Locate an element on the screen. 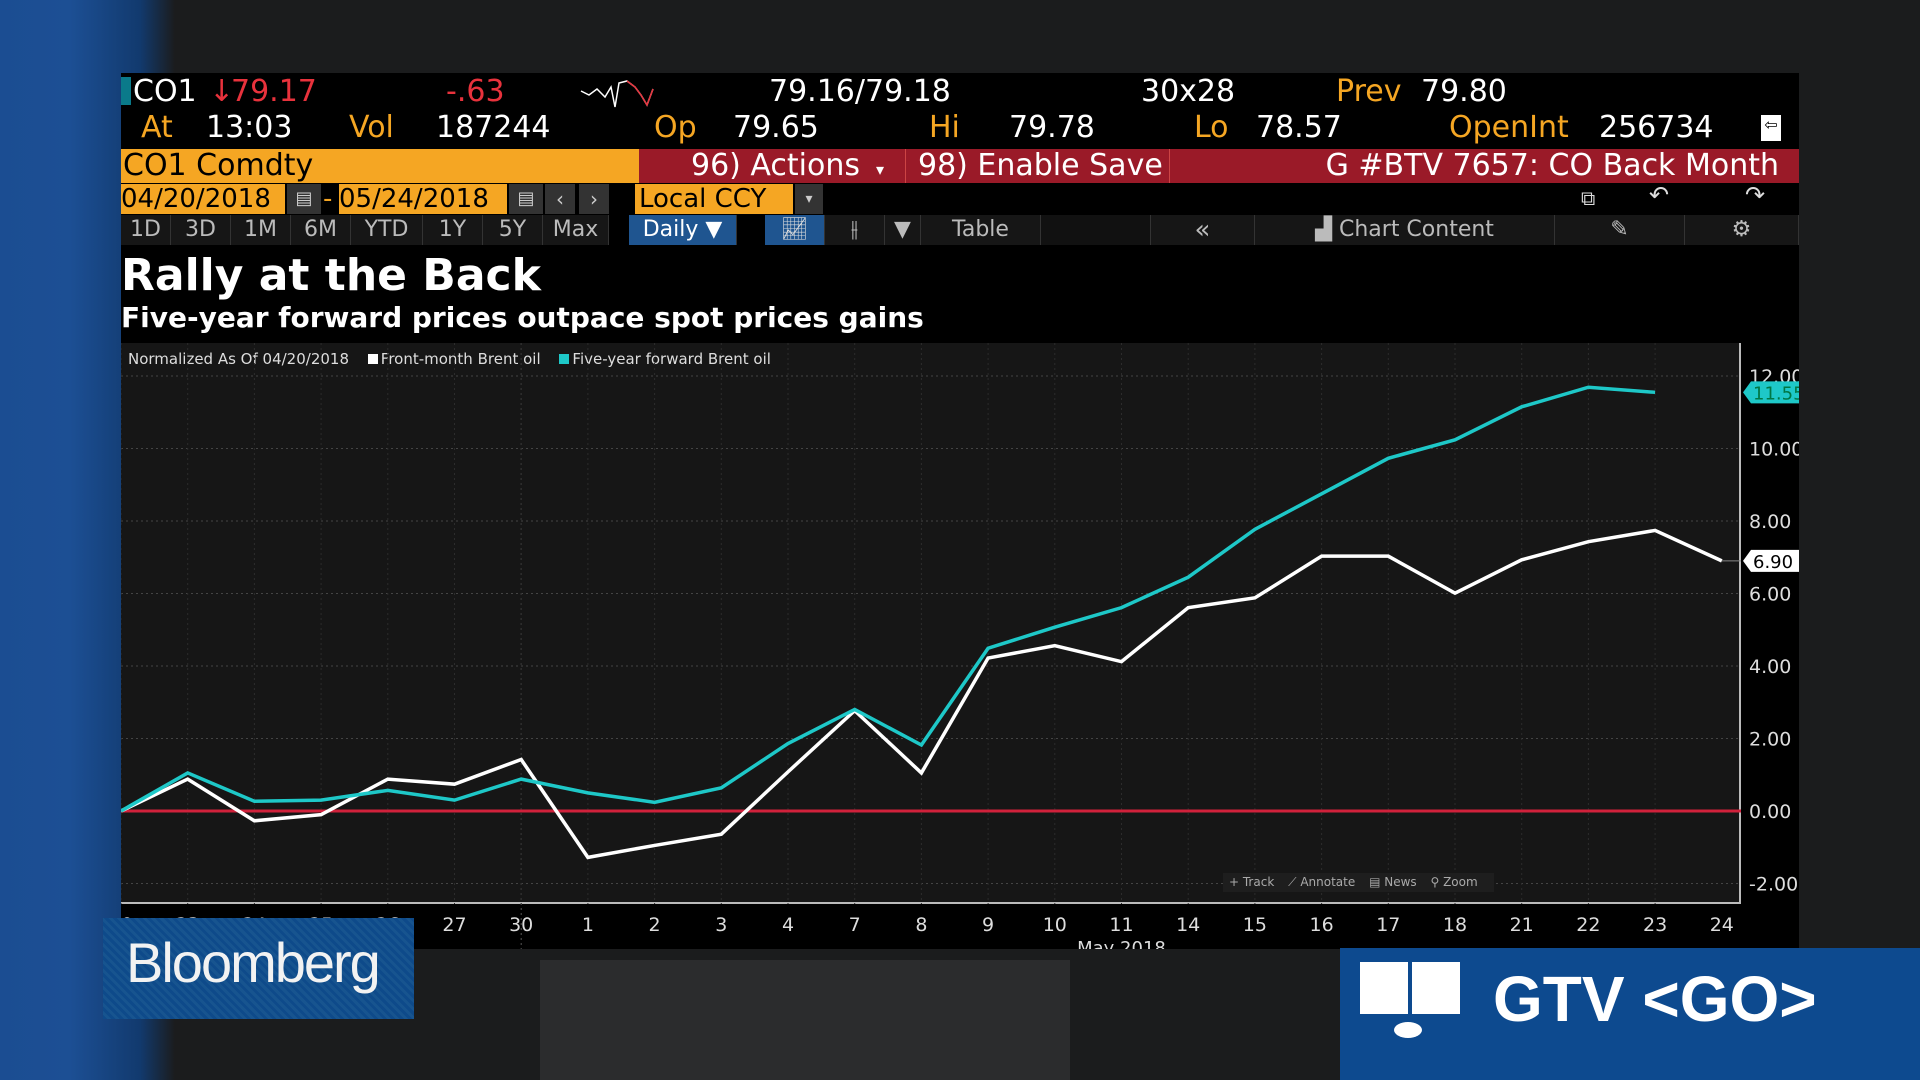 Image resolution: width=1920 pixels, height=1080 pixels. dropdown-icon: ▾ is located at coordinates (880, 169).